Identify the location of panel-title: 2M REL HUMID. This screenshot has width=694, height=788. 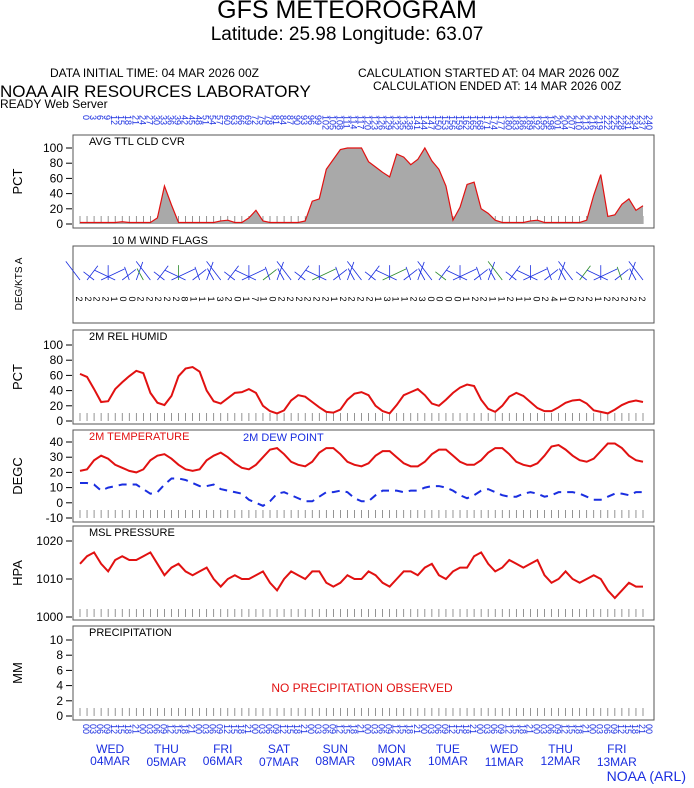
(128, 337).